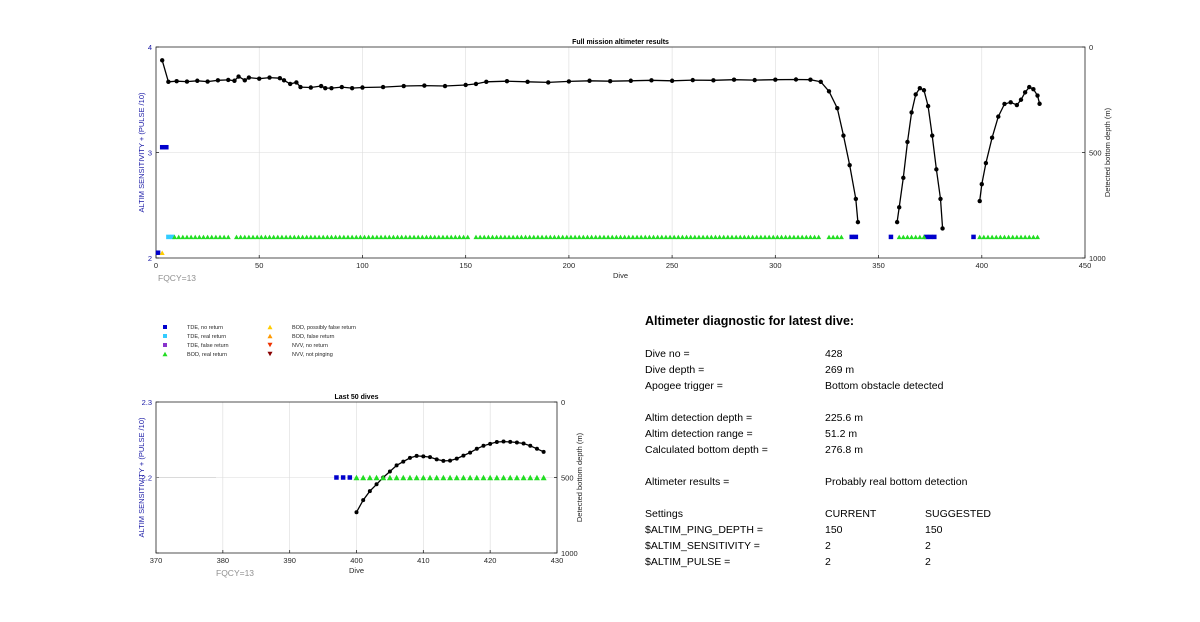  Describe the element at coordinates (841, 434) in the screenshot. I see `det-range-value: 51.2 m` at that location.